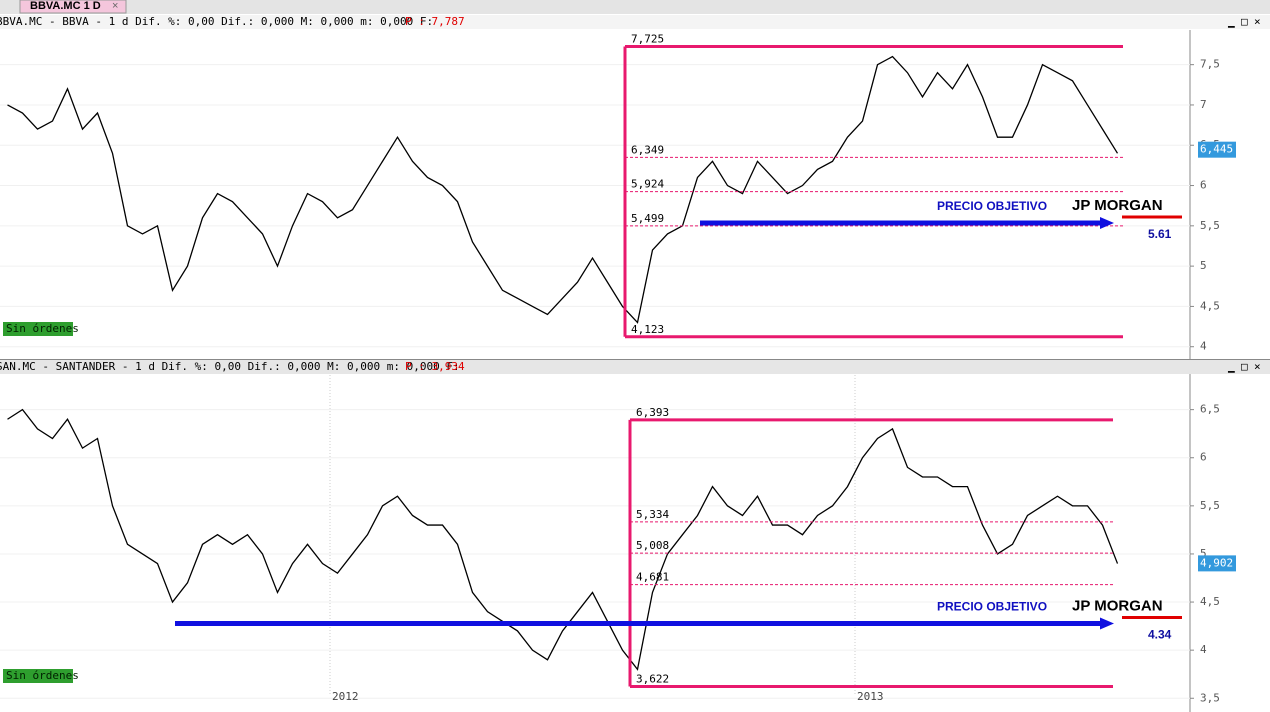 This screenshot has width=1270, height=712. I want to click on tab-bar, so click(635, 7).